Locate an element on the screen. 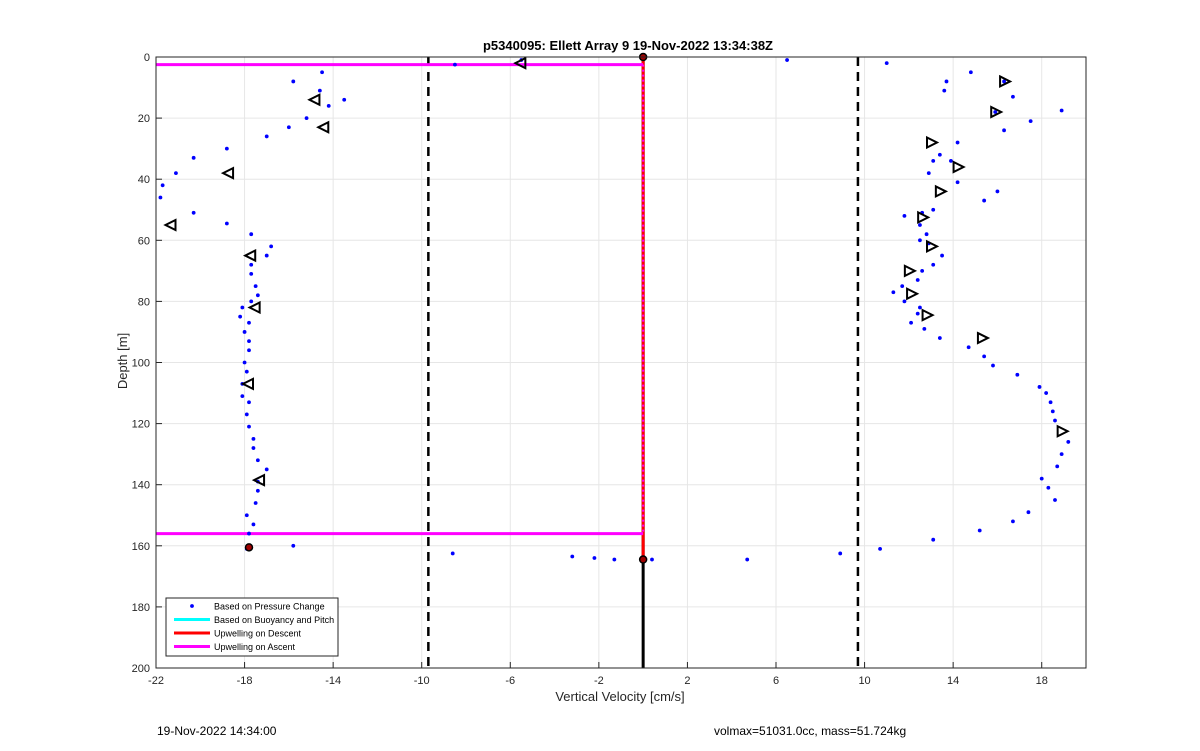  x-tick-label: -2 is located at coordinates (599, 681).